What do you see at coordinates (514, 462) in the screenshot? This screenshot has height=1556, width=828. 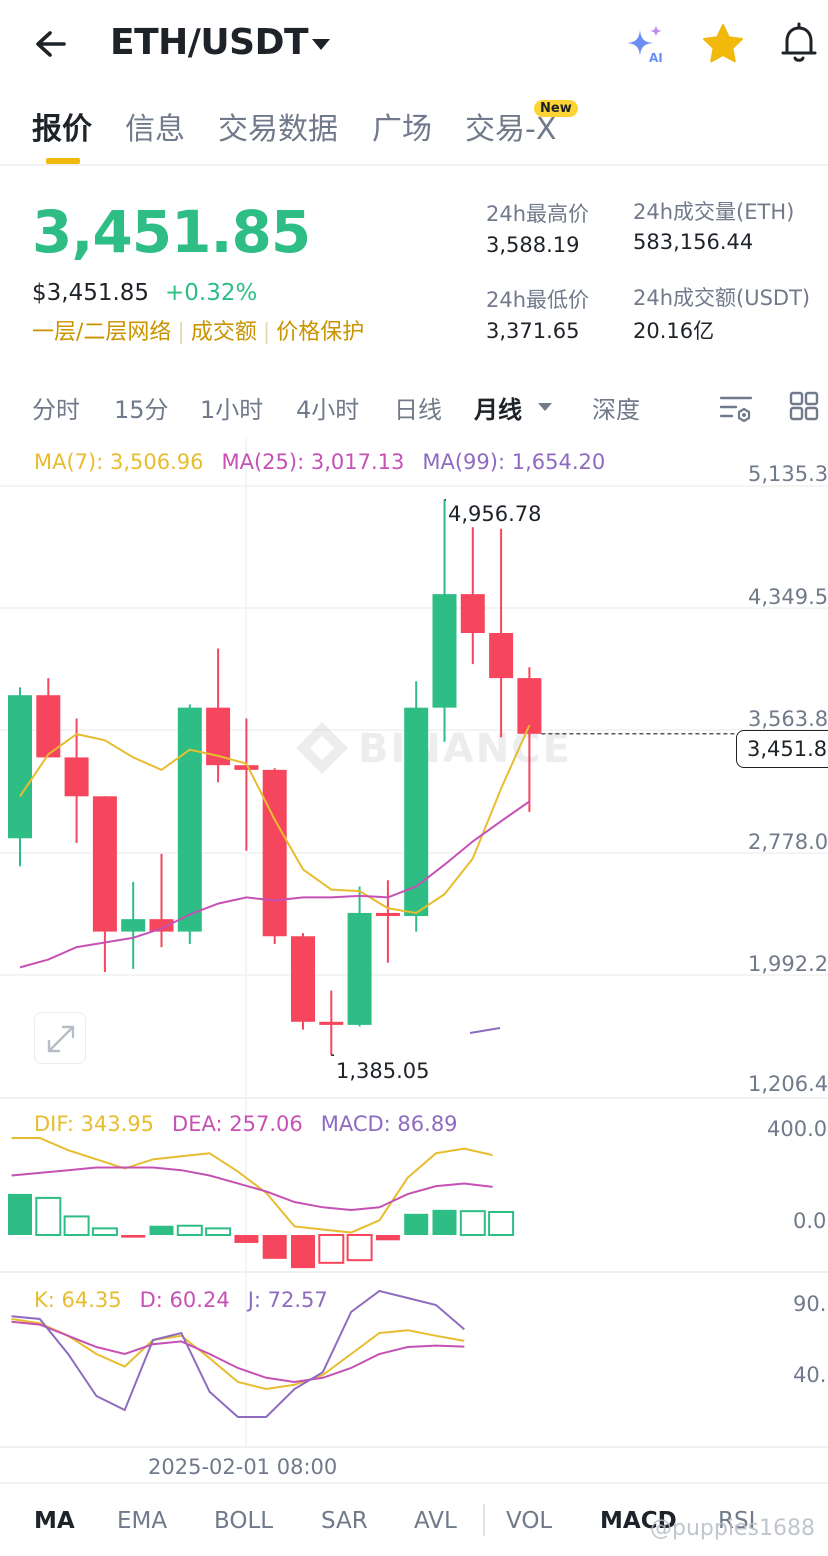 I see `ma99-value: MA(99): 1,654.20` at bounding box center [514, 462].